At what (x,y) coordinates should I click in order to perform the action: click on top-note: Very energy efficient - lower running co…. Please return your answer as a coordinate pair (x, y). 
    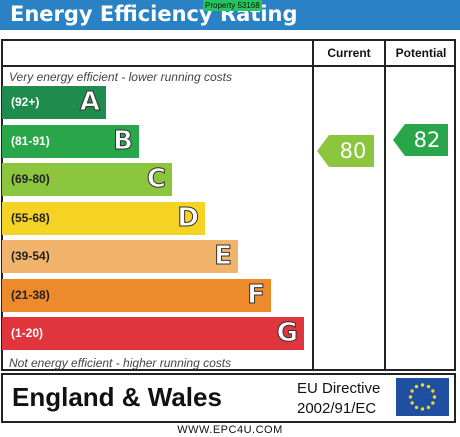
    Looking at the image, I should click on (120, 77).